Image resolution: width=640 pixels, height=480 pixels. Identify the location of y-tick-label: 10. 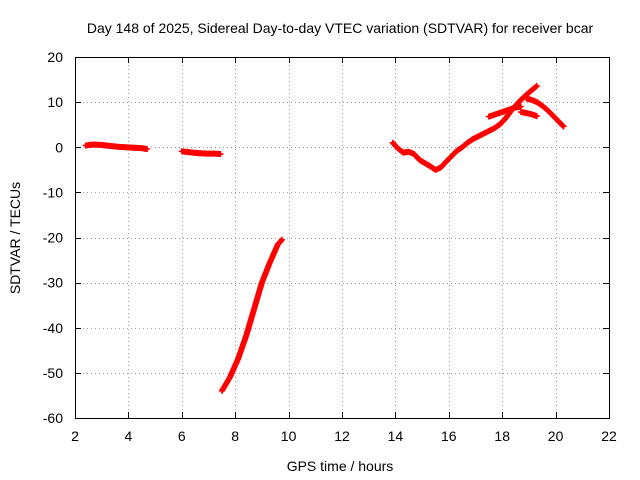
(55, 102).